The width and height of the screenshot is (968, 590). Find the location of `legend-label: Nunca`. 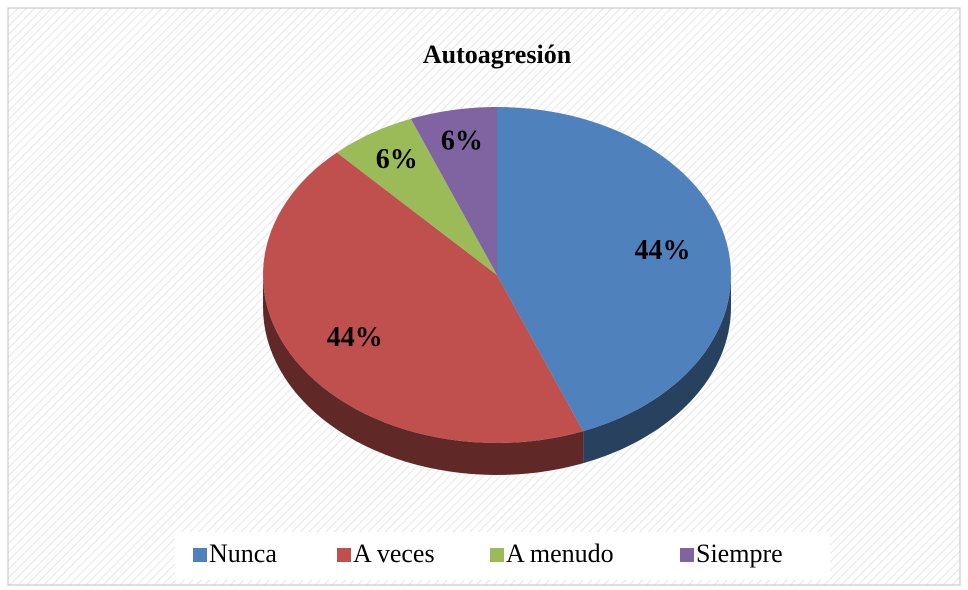

legend-label: Nunca is located at coordinates (243, 553).